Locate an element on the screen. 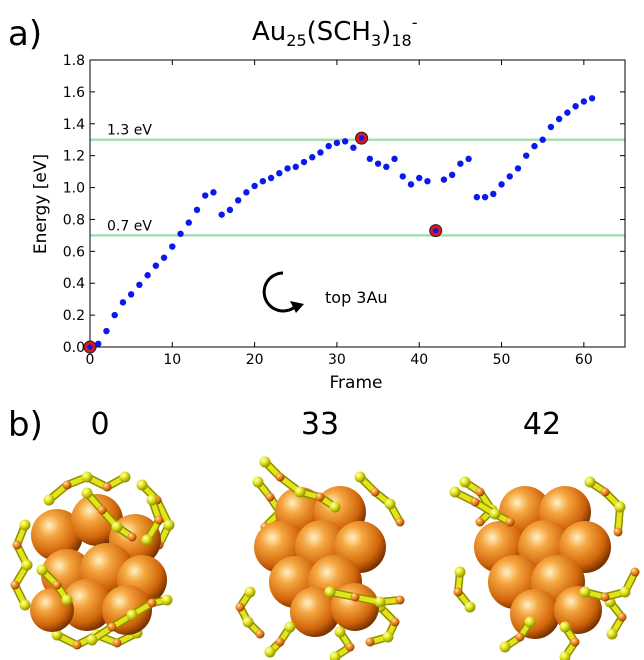  x-axis-label: Frame is located at coordinates (356, 383).